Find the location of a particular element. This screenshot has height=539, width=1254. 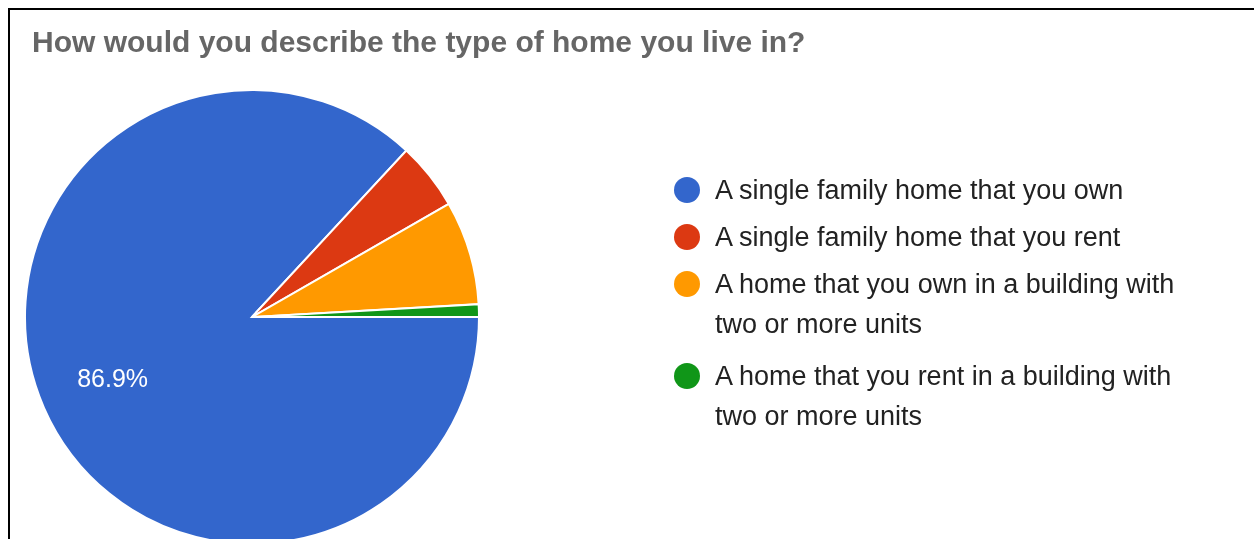

chart-title: How would you describe the type of home you live in? is located at coordinates (419, 41).